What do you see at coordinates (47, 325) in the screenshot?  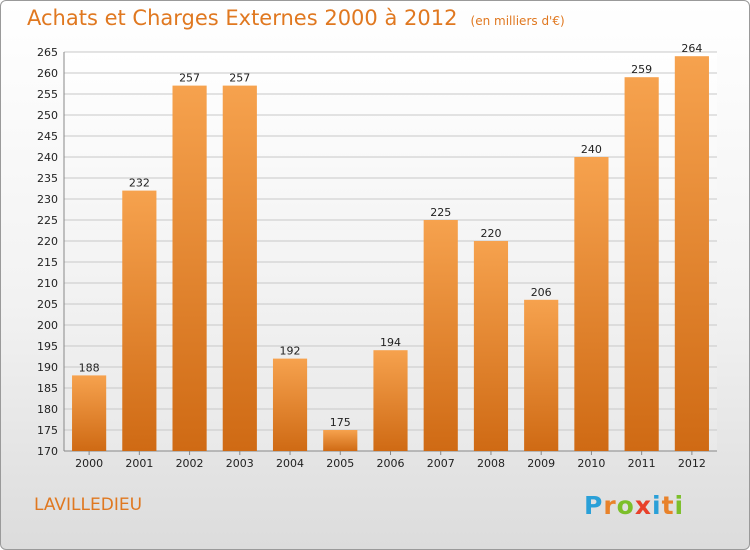 I see `y-tick-label: 200` at bounding box center [47, 325].